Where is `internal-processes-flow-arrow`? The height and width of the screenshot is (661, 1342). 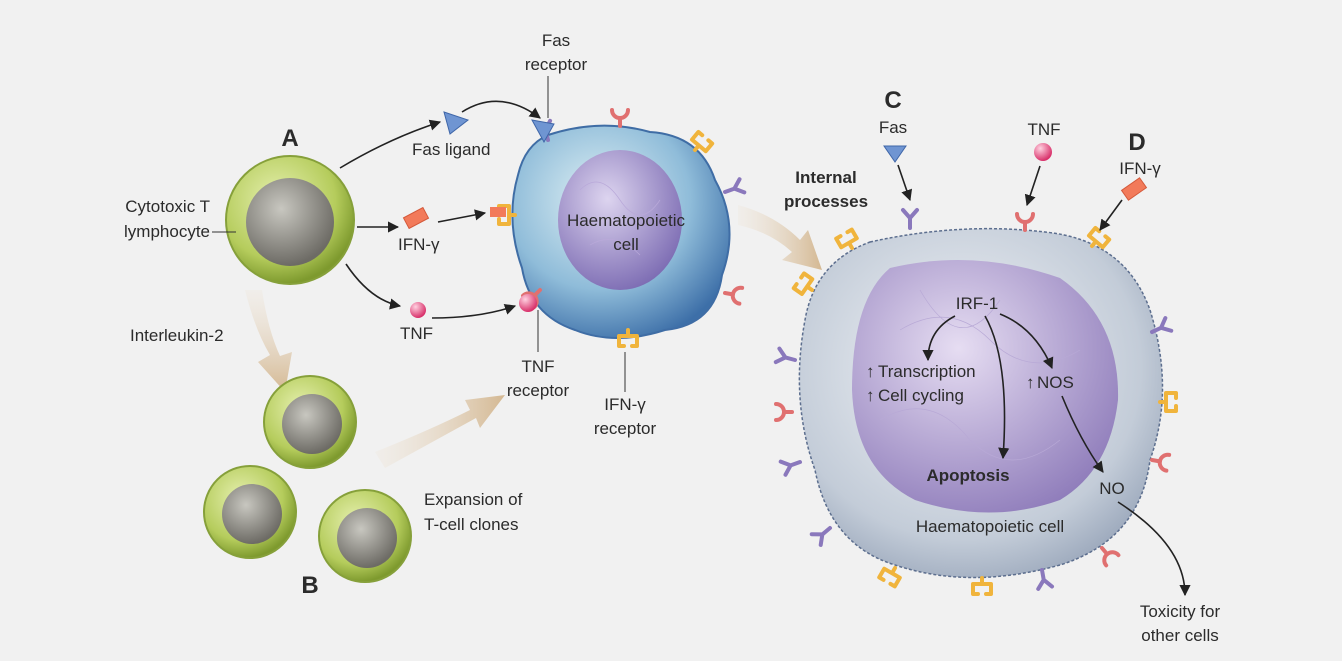 internal-processes-flow-arrow is located at coordinates (780, 237).